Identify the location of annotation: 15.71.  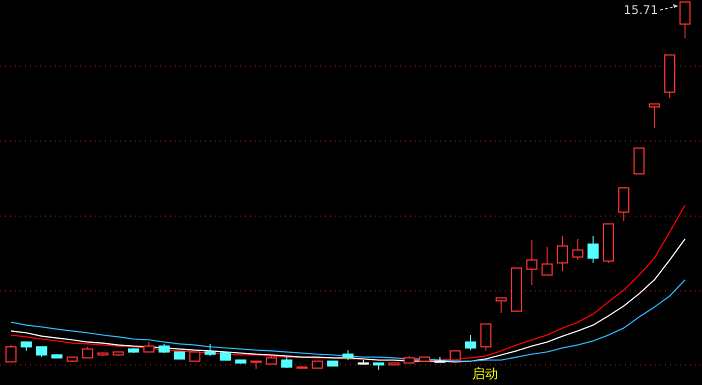
(641, 10).